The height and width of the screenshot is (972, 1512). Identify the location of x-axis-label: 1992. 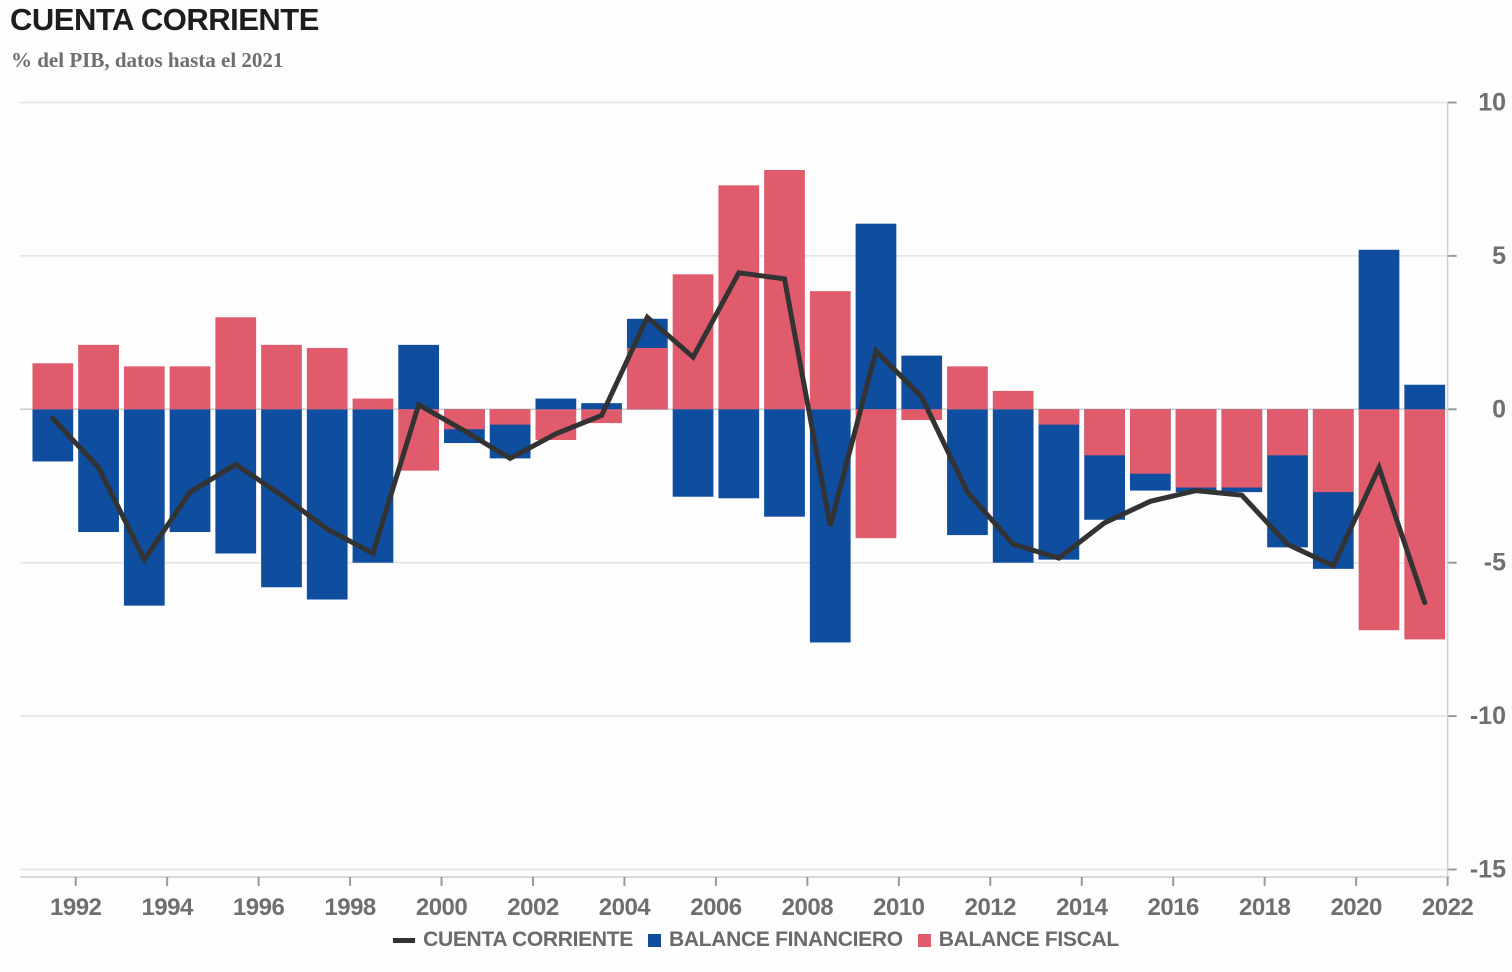
(76, 907).